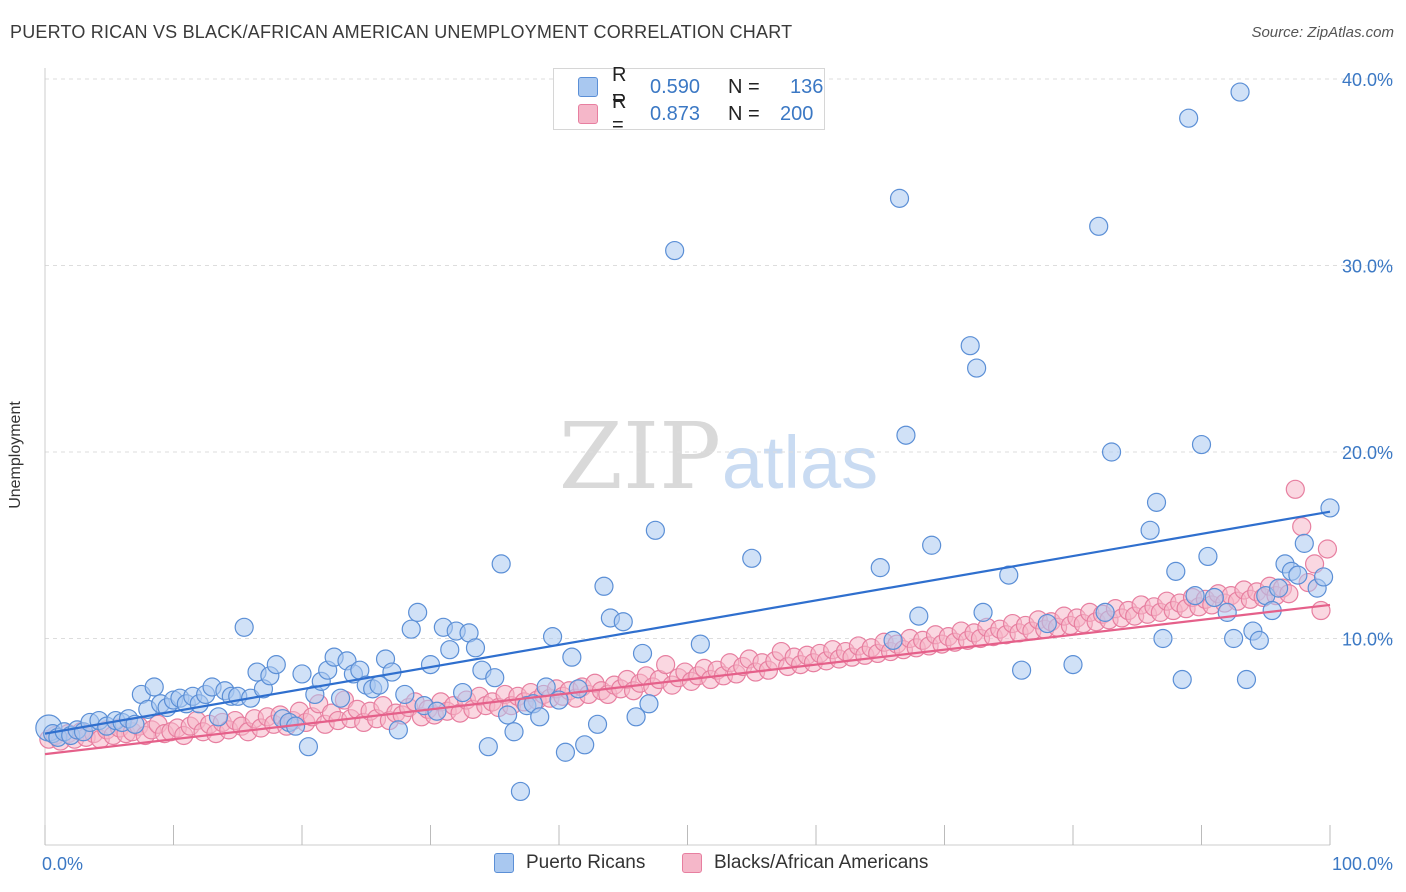  What do you see at coordinates (1367, 80) in the screenshot?
I see `y-tick-label-3: 40.0%` at bounding box center [1367, 80].